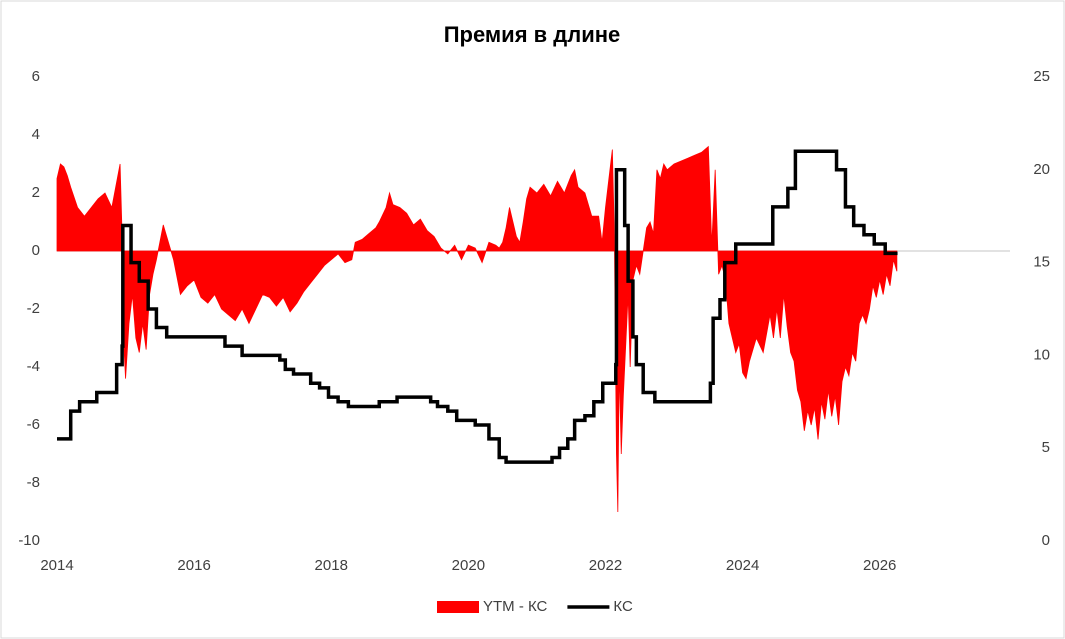 The width and height of the screenshot is (1065, 639). What do you see at coordinates (29, 540) in the screenshot?
I see `y-tick-label: -10` at bounding box center [29, 540].